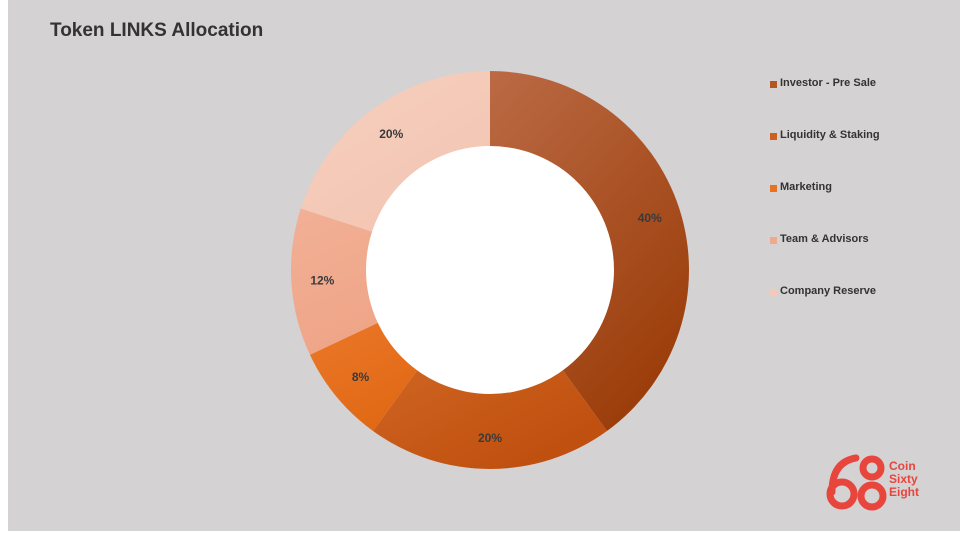 The image size is (960, 540). Describe the element at coordinates (828, 291) in the screenshot. I see `legend-label: Company Reserve` at that location.